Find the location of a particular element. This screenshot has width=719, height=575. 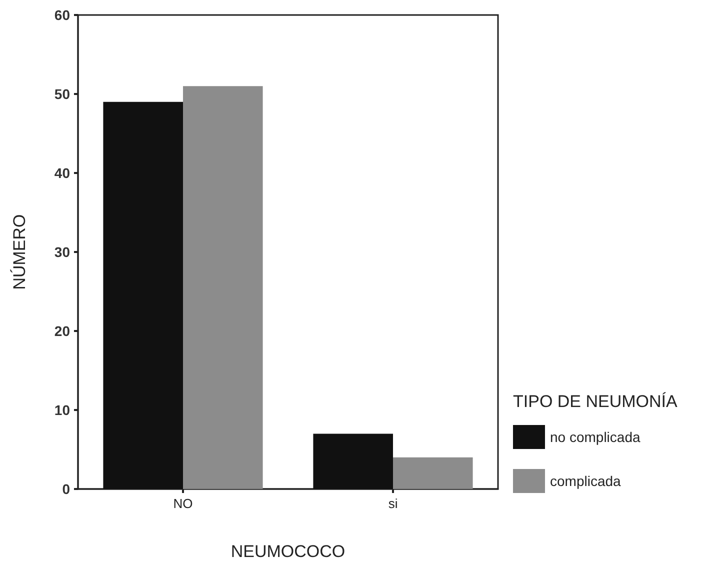

y-tick-label: 30 is located at coordinates (62, 252).